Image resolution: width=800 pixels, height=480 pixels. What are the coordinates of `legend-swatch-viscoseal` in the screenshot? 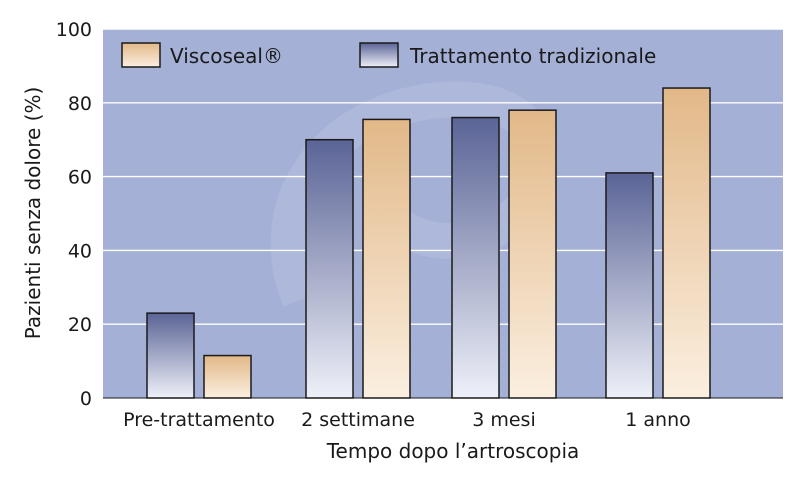 It's located at (141, 55).